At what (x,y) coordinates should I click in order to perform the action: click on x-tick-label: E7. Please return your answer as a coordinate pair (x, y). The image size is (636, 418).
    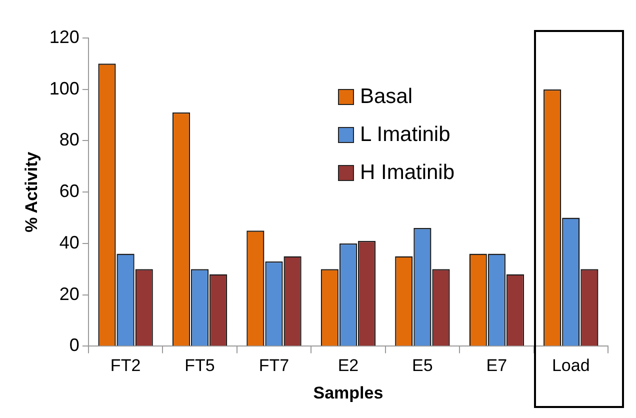
    Looking at the image, I should click on (497, 366).